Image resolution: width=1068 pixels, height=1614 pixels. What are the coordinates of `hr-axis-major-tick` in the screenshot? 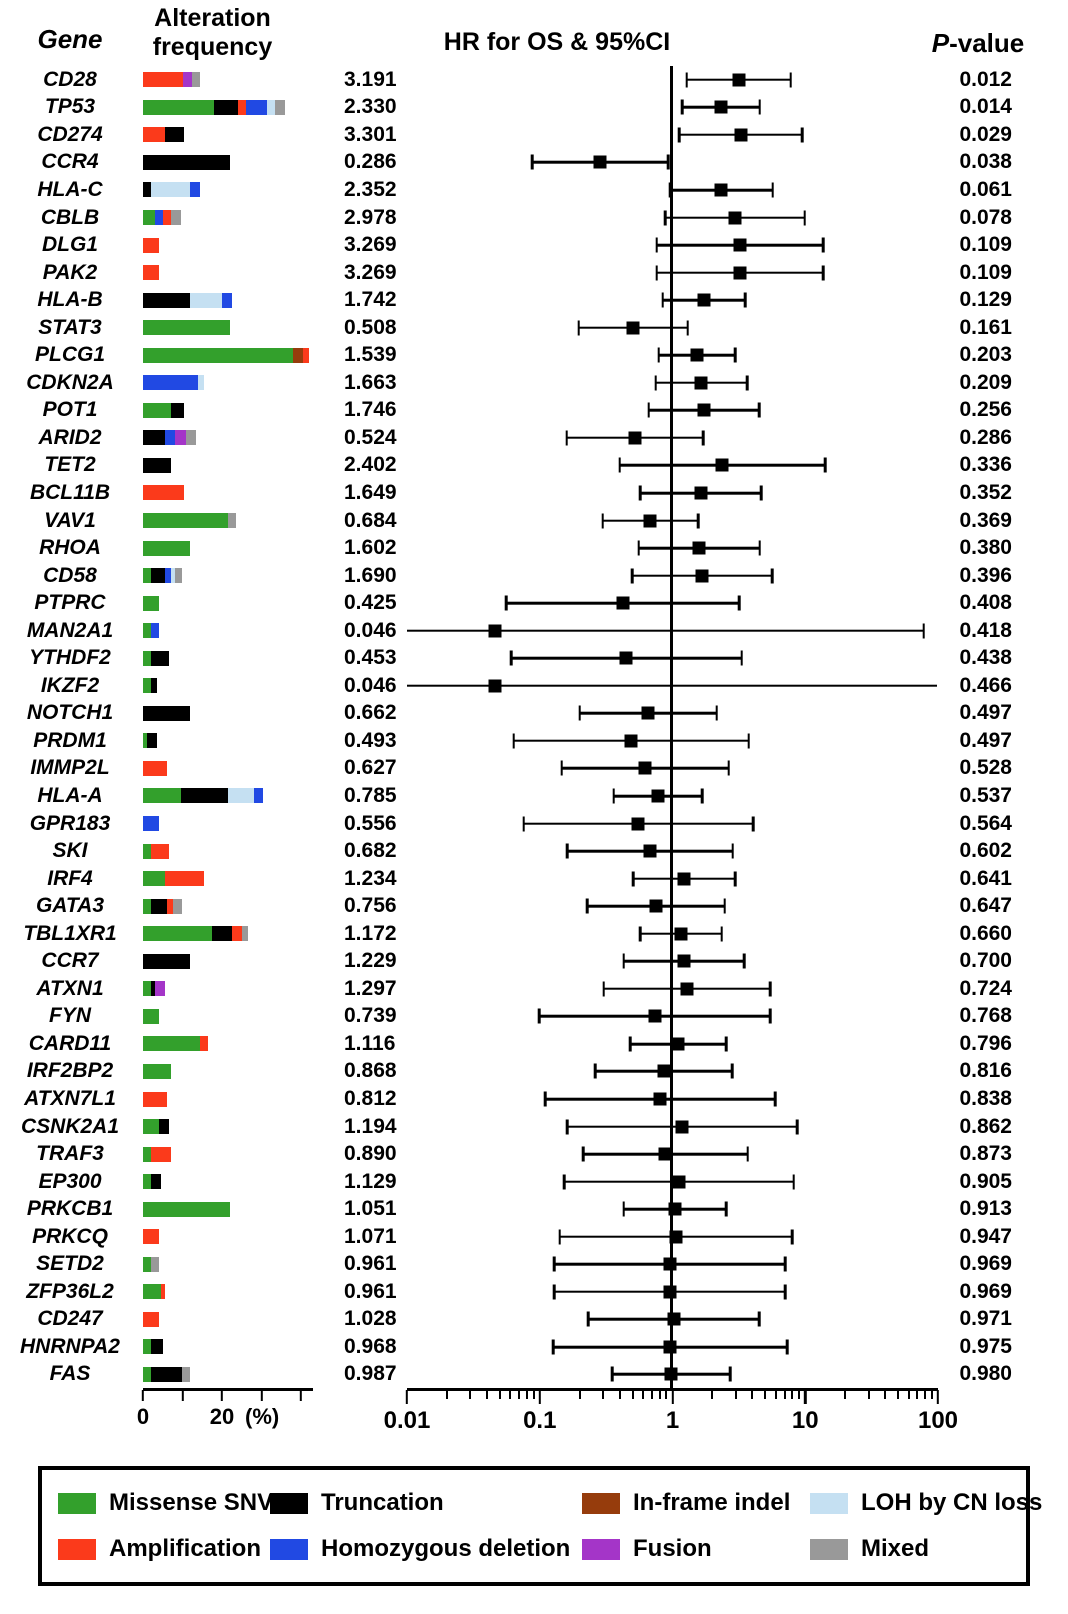 It's located at (539, 1397).